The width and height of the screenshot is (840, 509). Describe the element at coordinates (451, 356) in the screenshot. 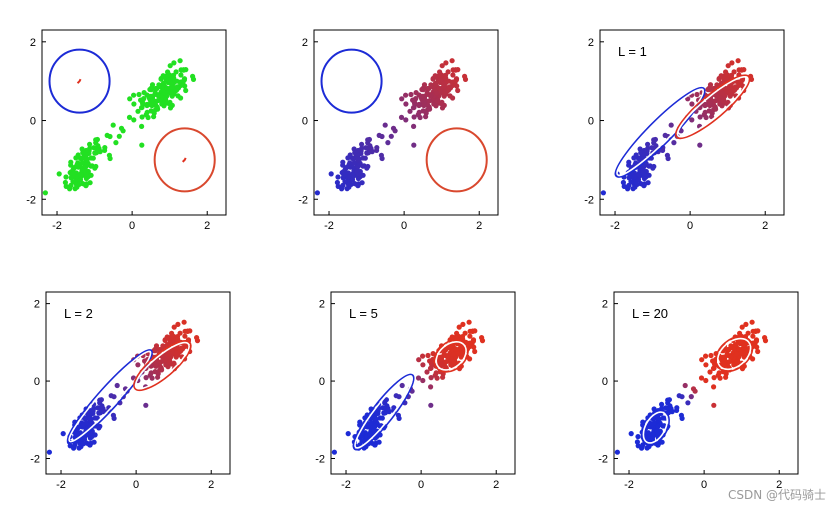

I see `red-gaussian-ellipse` at that location.